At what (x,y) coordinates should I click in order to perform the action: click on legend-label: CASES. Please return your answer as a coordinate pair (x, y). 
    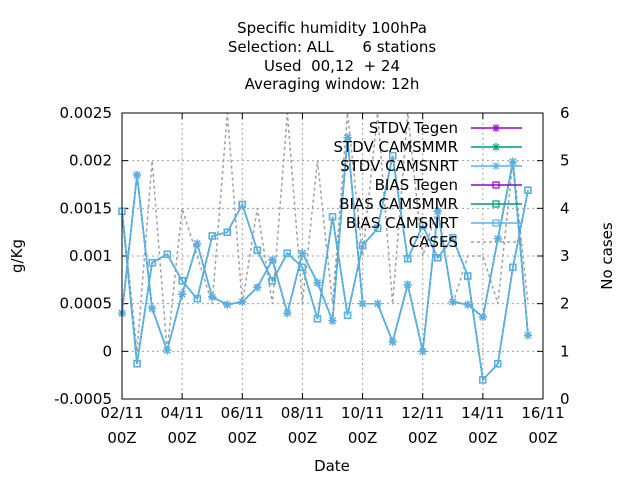
    Looking at the image, I should click on (433, 242).